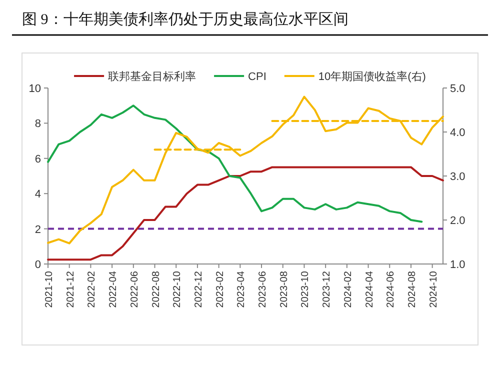 Image resolution: width=500 pixels, height=369 pixels. I want to click on legend-label: 联邦基金目标利率, so click(152, 76).